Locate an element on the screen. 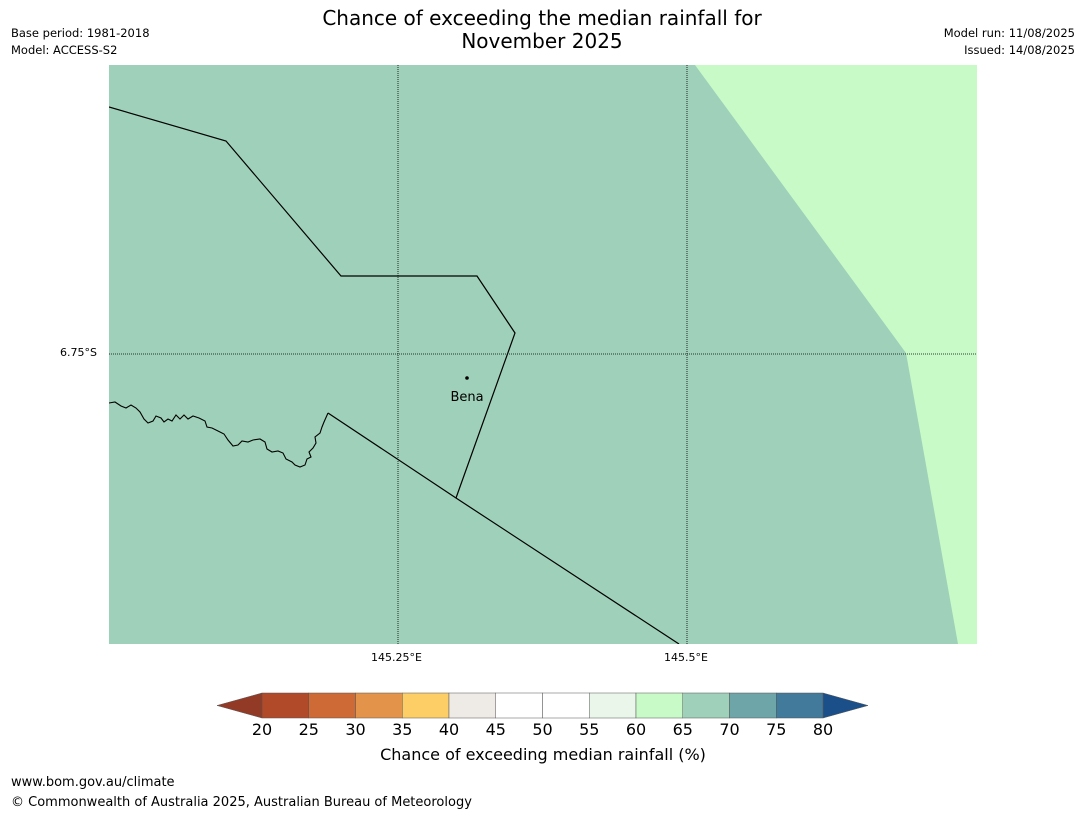 The height and width of the screenshot is (816, 1085). meta-left: Base period: 1981-2018 Model: ACCESS-S2 is located at coordinates (80, 42).